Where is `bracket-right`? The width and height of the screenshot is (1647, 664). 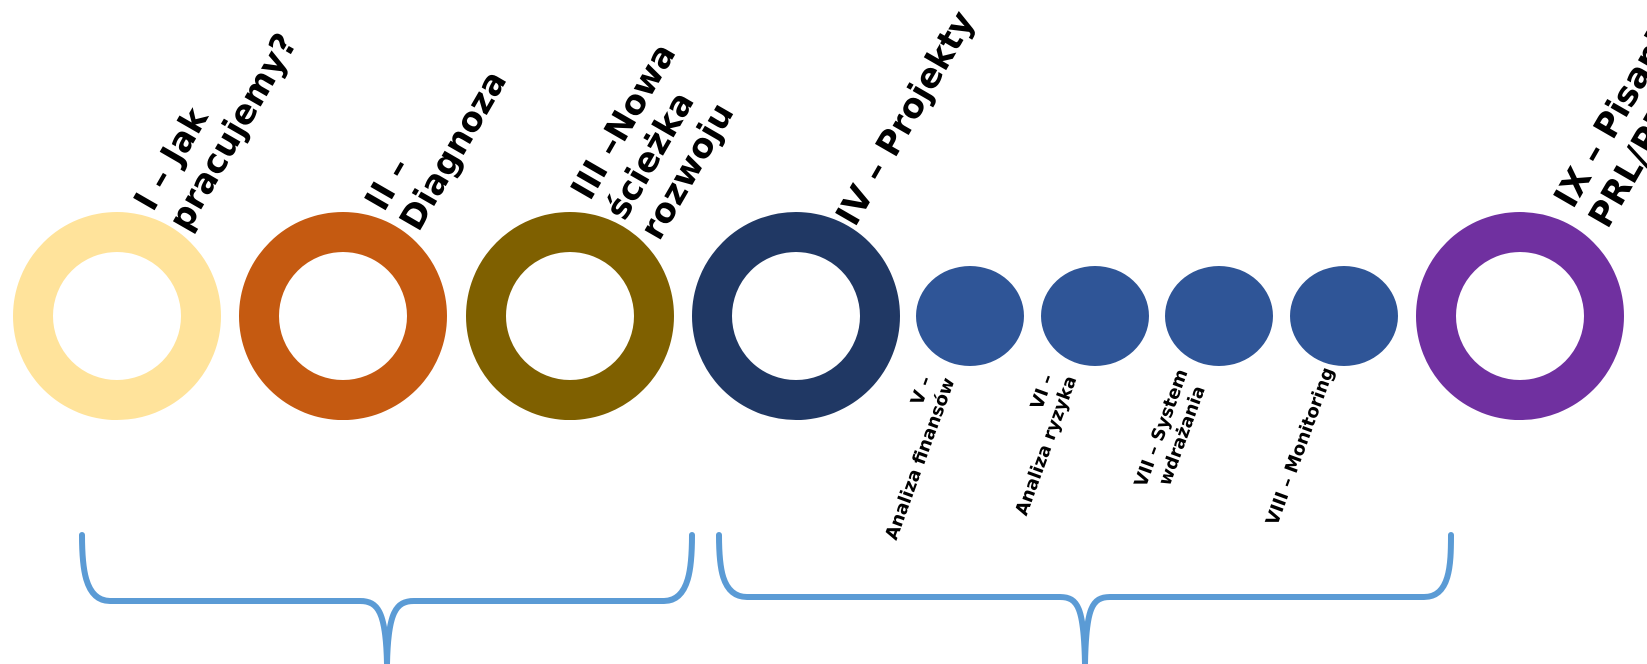
bracket-right is located at coordinates (1085, 598).